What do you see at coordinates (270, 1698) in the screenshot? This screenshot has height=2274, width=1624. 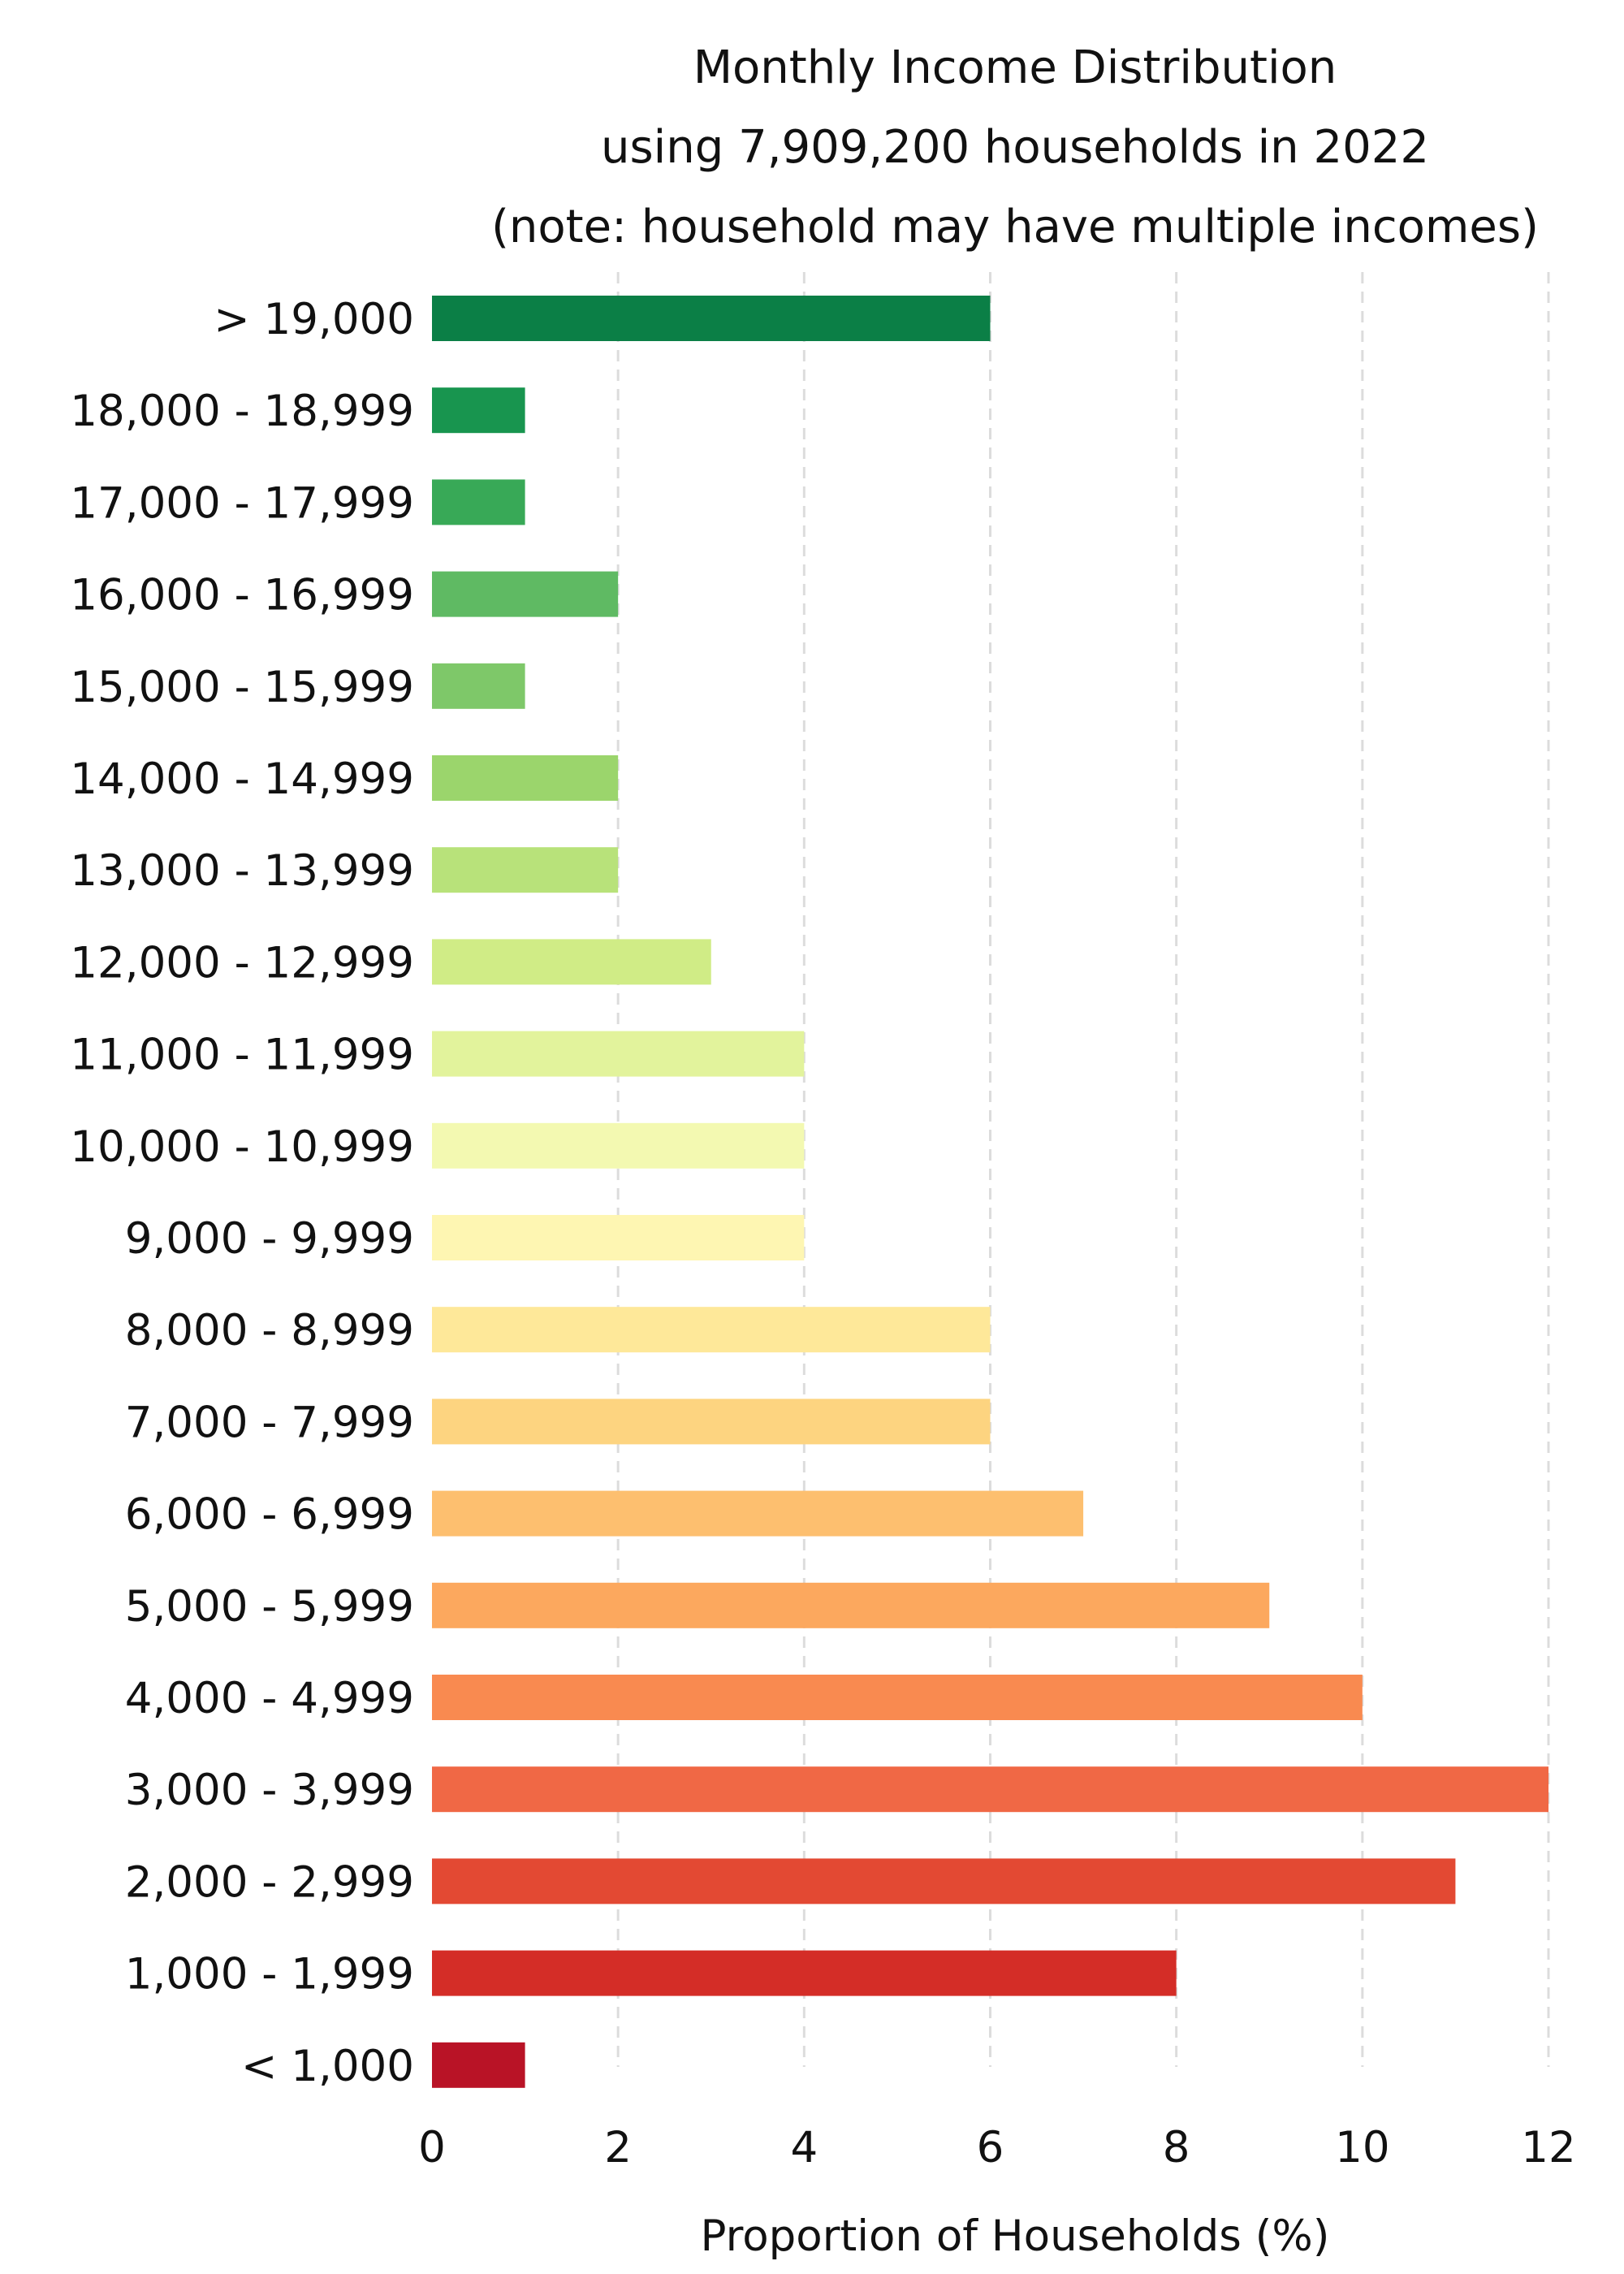 I see `y-tick-label-15: 4,000 - 4,999` at bounding box center [270, 1698].